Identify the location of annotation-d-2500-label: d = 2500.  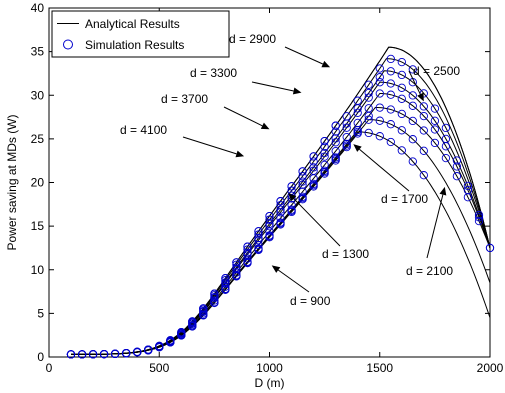
(436, 71).